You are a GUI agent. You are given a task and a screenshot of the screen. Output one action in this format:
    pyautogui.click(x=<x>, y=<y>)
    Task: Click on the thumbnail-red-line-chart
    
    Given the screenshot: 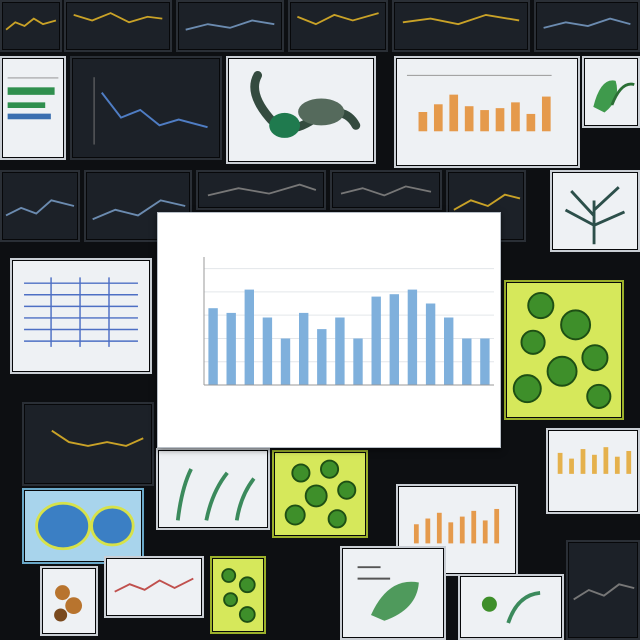 What is the action you would take?
    pyautogui.click(x=154, y=587)
    